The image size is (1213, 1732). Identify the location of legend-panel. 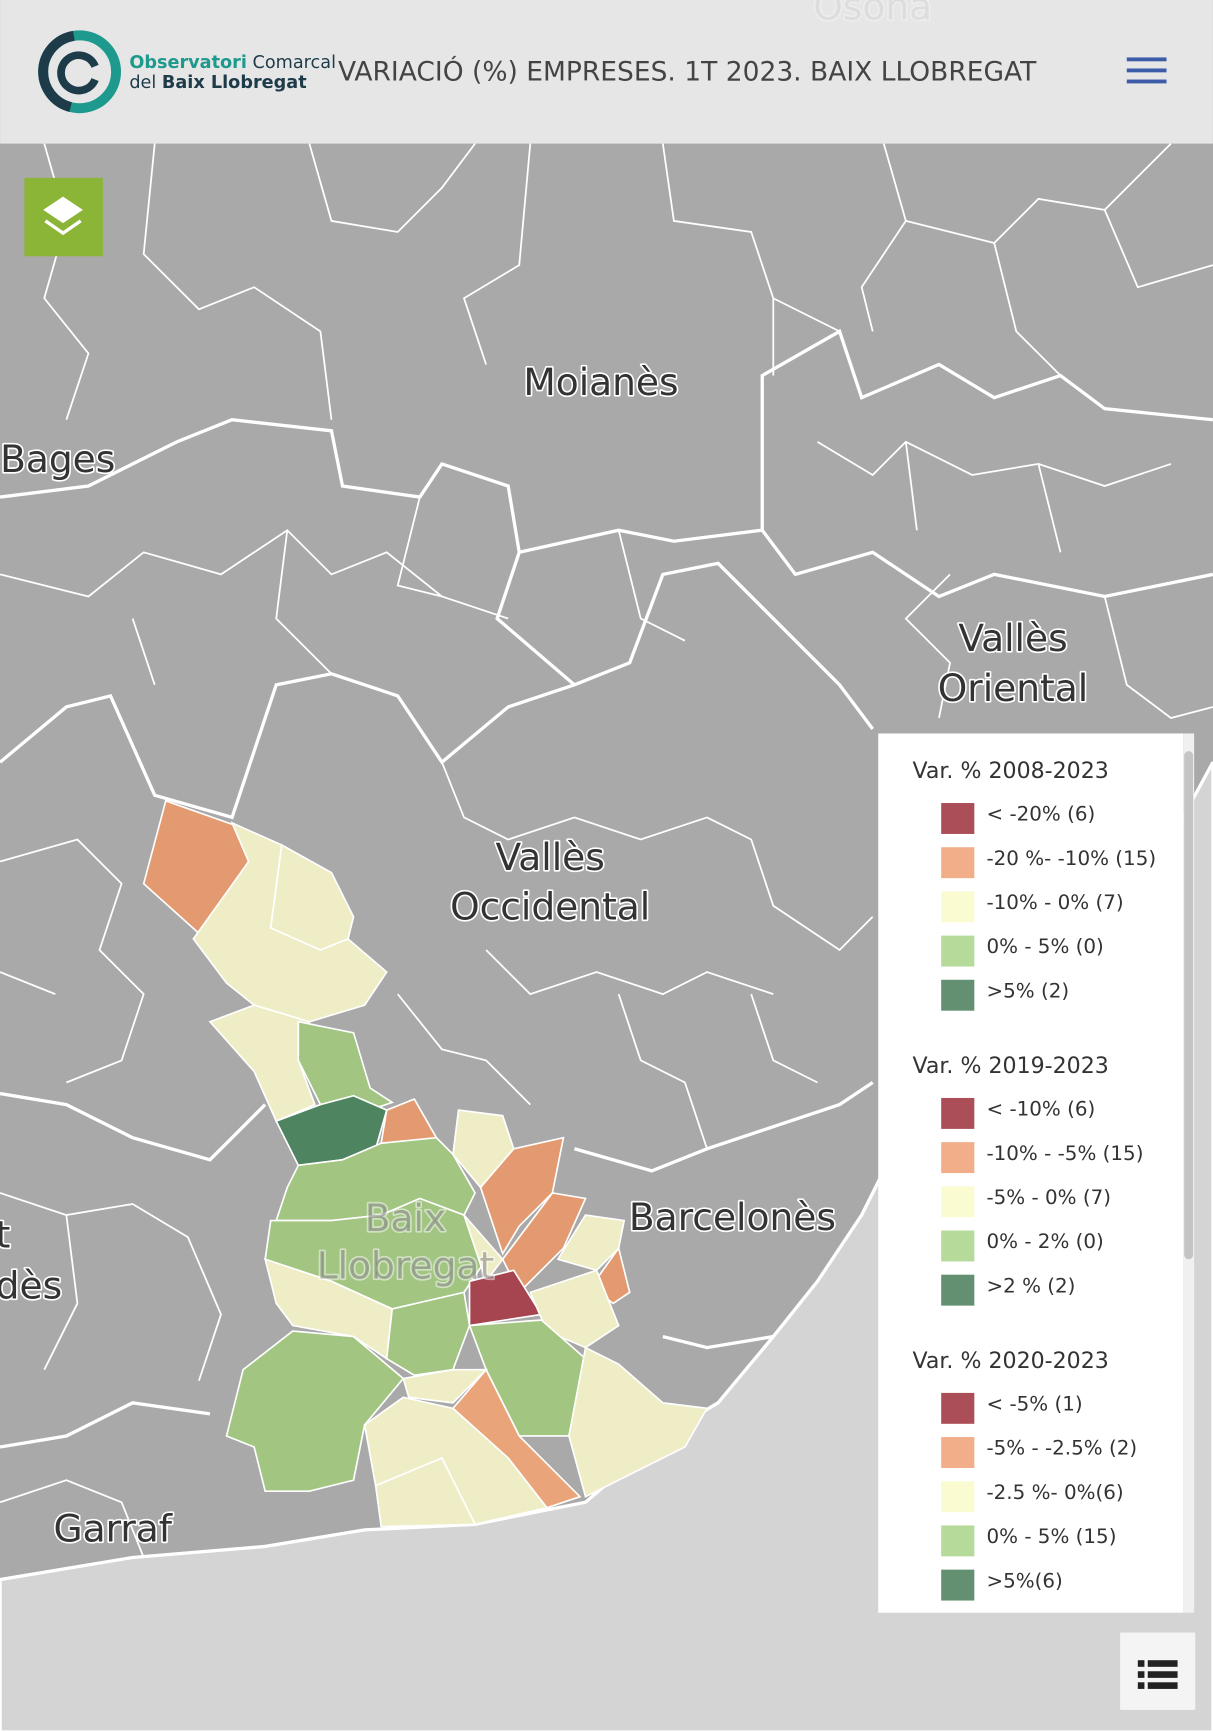
(1031, 1173).